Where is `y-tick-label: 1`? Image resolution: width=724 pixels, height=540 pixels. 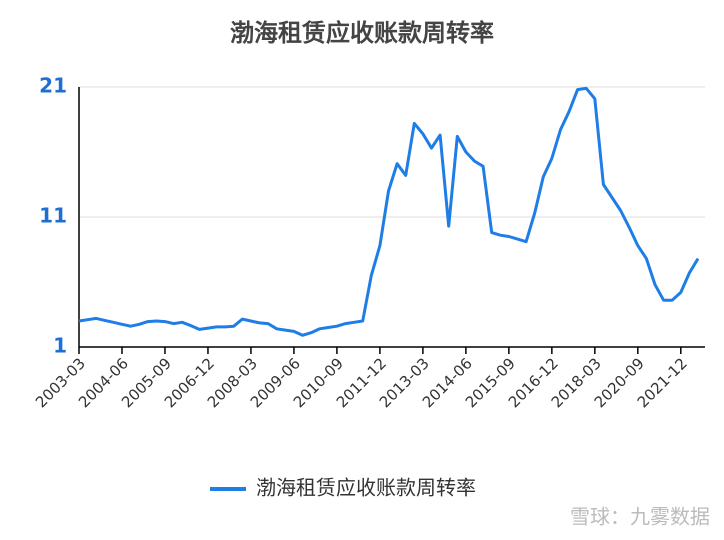
y-tick-label: 1 is located at coordinates (60, 346).